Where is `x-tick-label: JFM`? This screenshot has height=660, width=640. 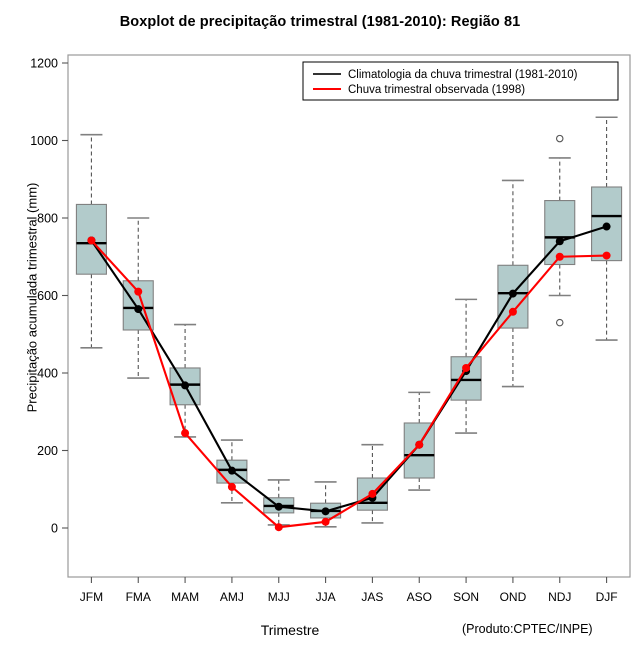 x-tick-label: JFM is located at coordinates (91, 597).